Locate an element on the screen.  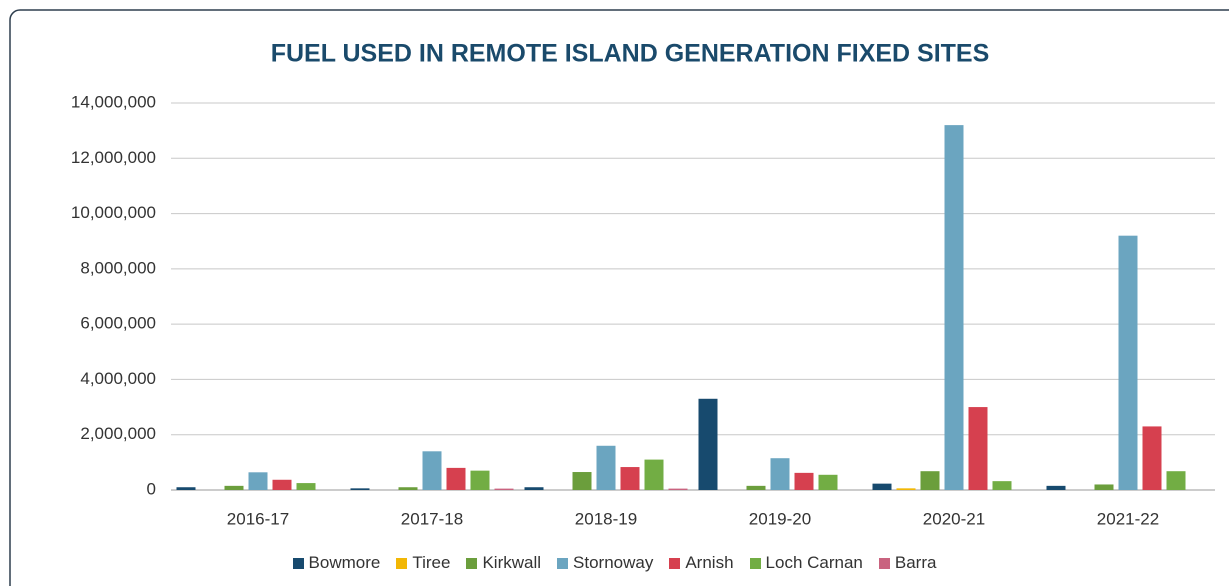
legend-item: Kirkwall is located at coordinates (503, 563).